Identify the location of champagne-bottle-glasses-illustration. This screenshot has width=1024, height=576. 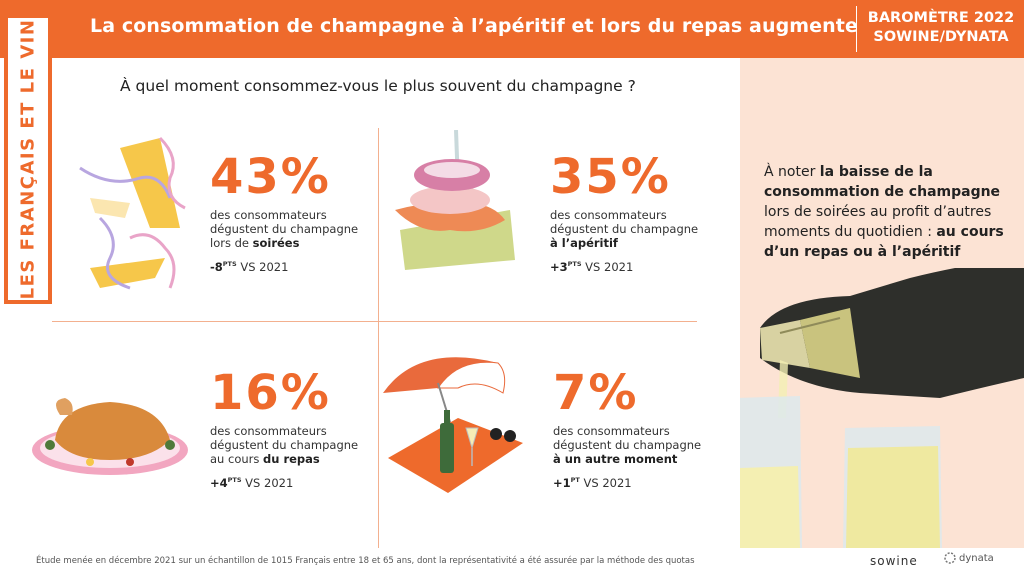
(882, 408).